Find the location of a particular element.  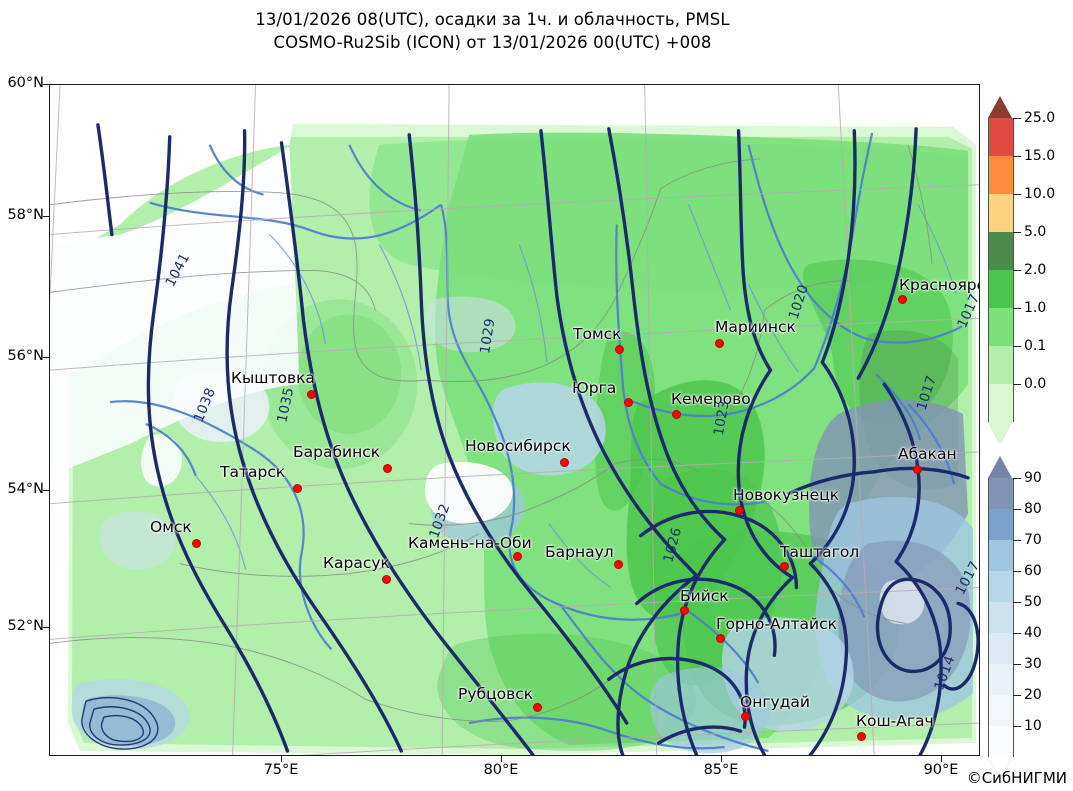

city-name-label: Томск is located at coordinates (597, 334).